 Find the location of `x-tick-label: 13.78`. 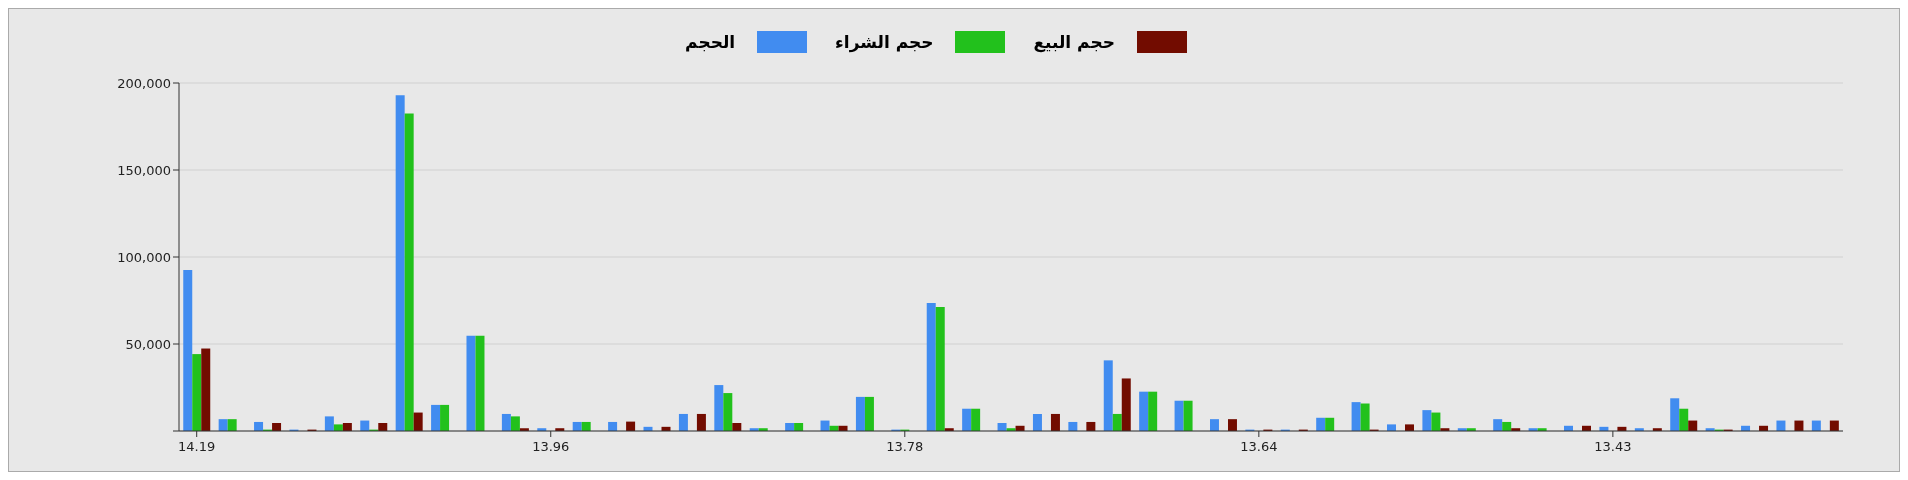

x-tick-label: 13.78 is located at coordinates (905, 446).